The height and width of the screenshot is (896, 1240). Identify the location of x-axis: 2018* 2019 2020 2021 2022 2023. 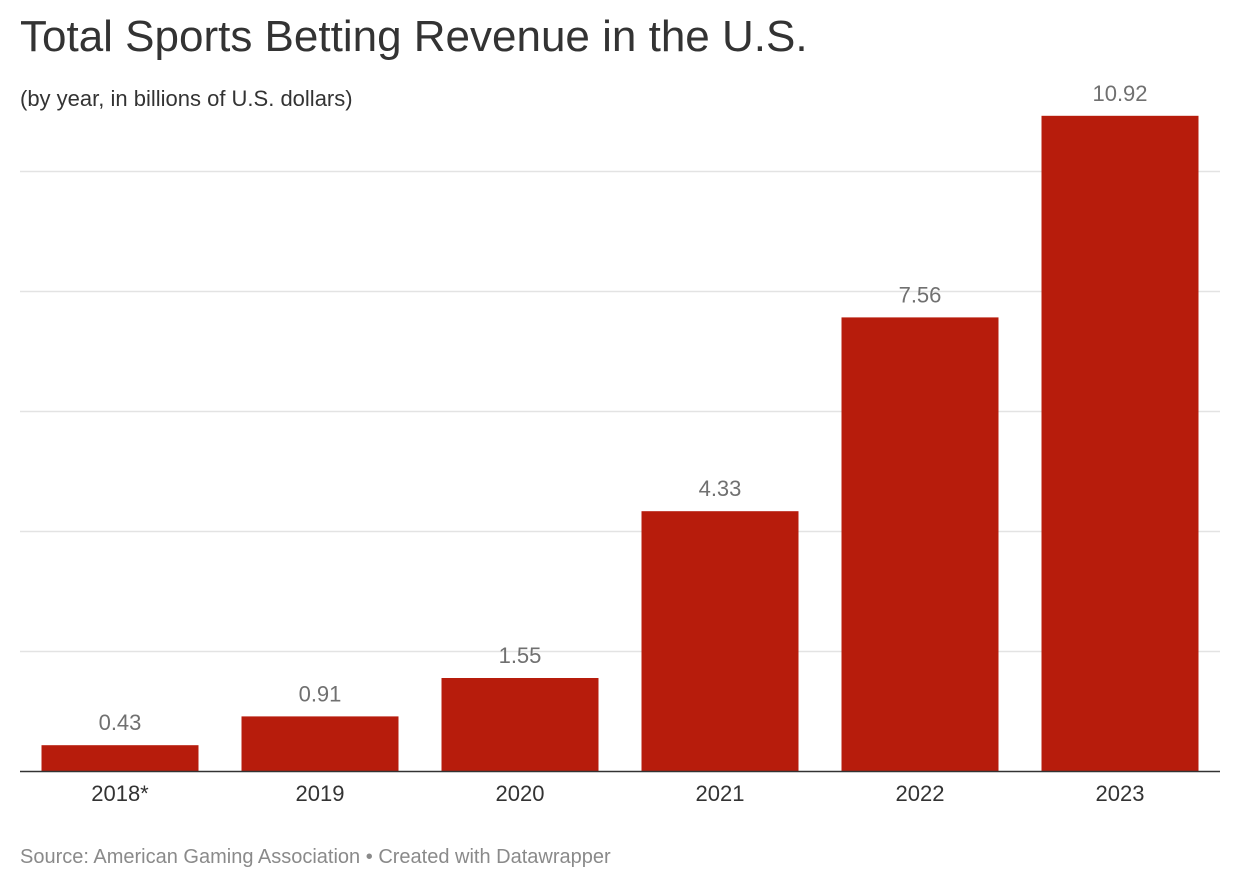
(620, 788).